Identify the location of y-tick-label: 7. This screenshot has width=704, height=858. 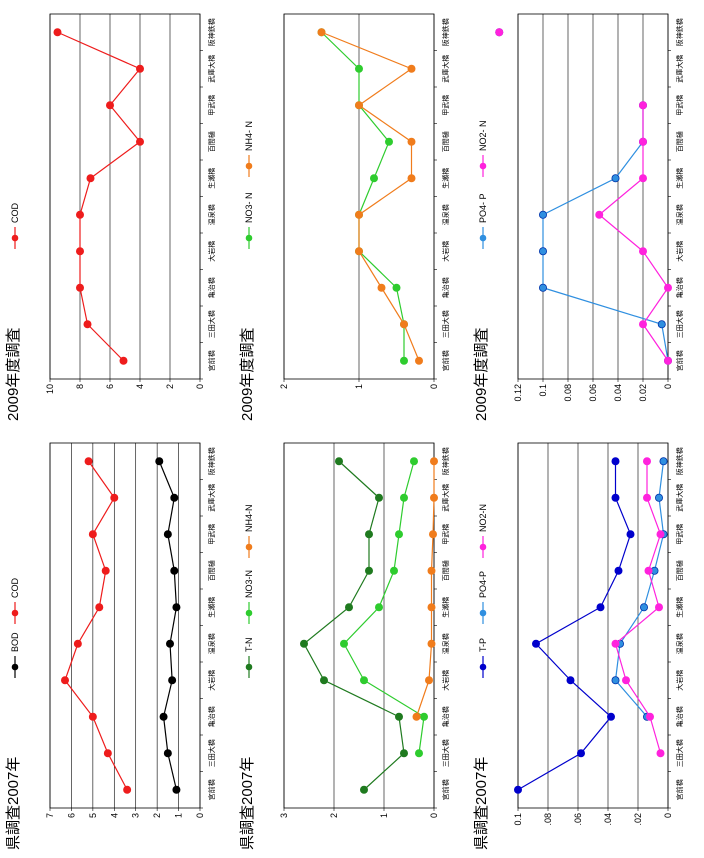
(50, 815).